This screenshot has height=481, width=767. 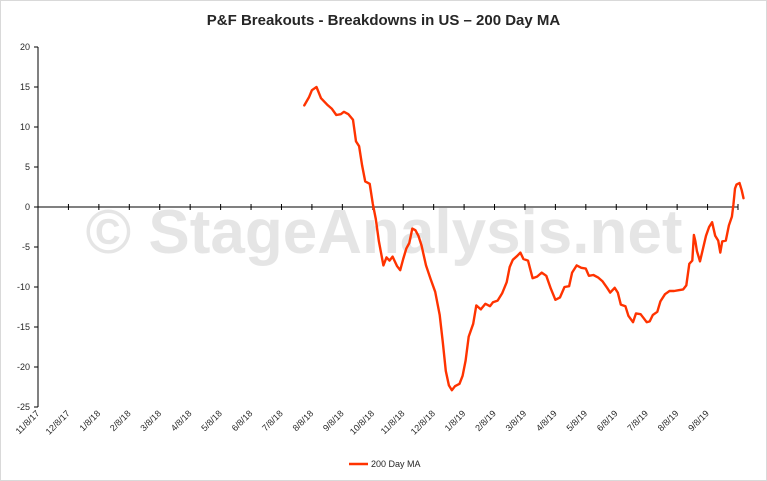 What do you see at coordinates (516, 420) in the screenshot?
I see `x-tick-label: 3/8/19` at bounding box center [516, 420].